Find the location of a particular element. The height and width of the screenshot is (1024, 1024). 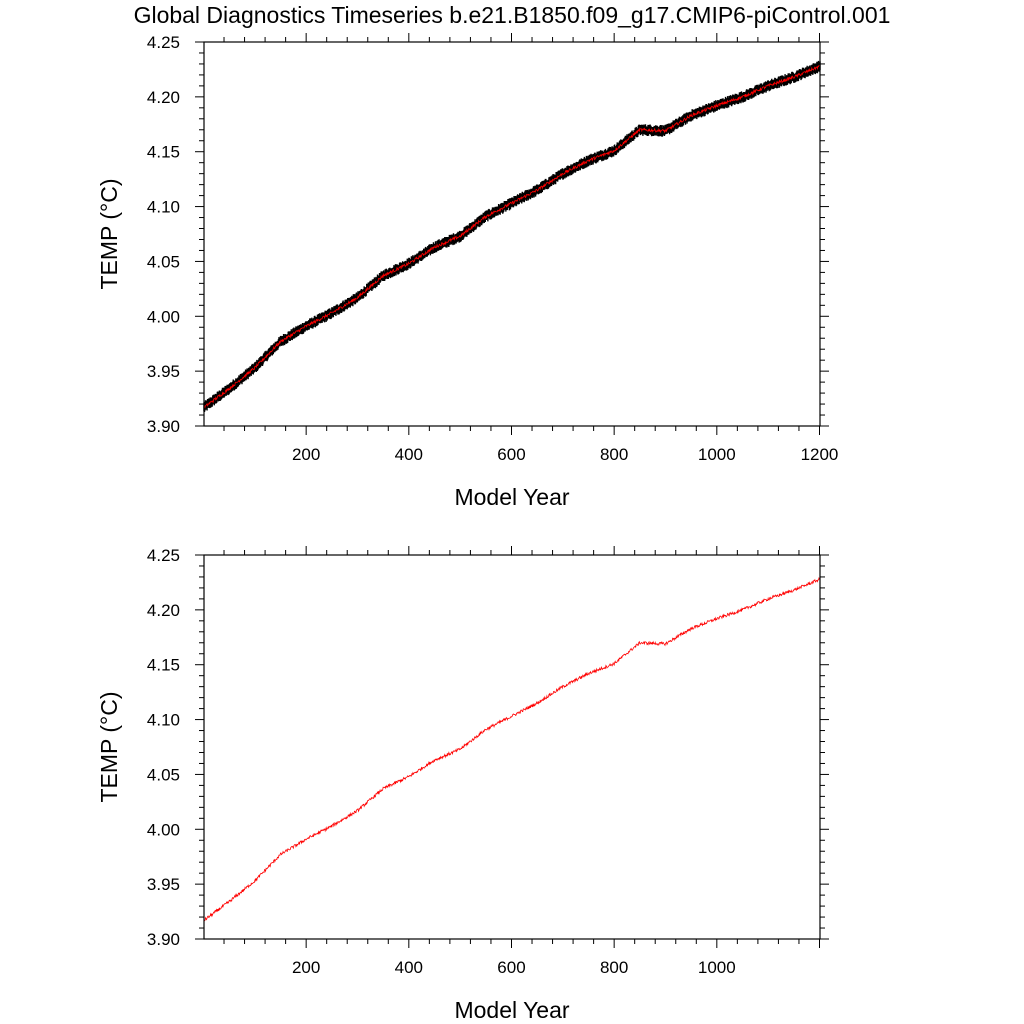

x-tick-label: 1200 is located at coordinates (820, 454).